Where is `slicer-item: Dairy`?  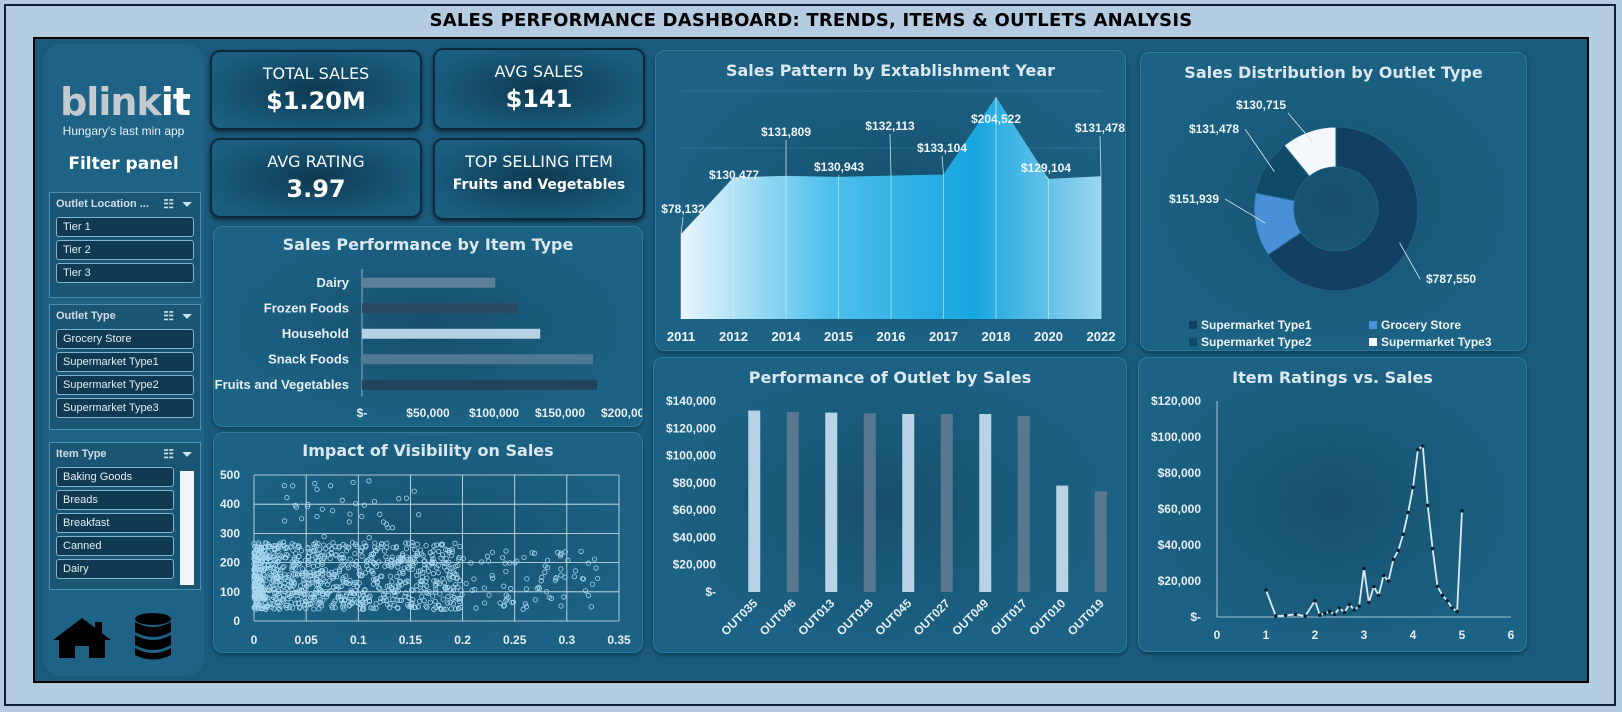
slicer-item: Dairy is located at coordinates (115, 569).